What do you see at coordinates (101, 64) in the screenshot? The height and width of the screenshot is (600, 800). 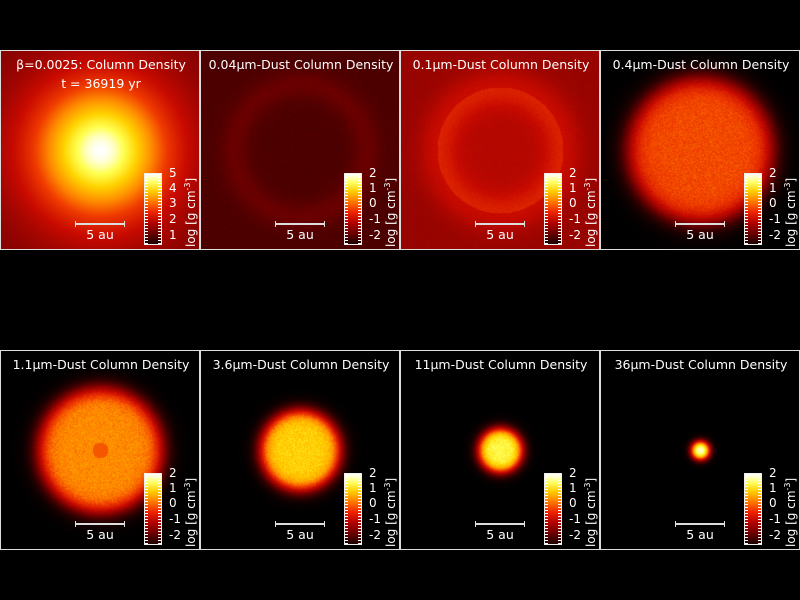 I see `panel-title: β=0.0025: Column Density` at bounding box center [101, 64].